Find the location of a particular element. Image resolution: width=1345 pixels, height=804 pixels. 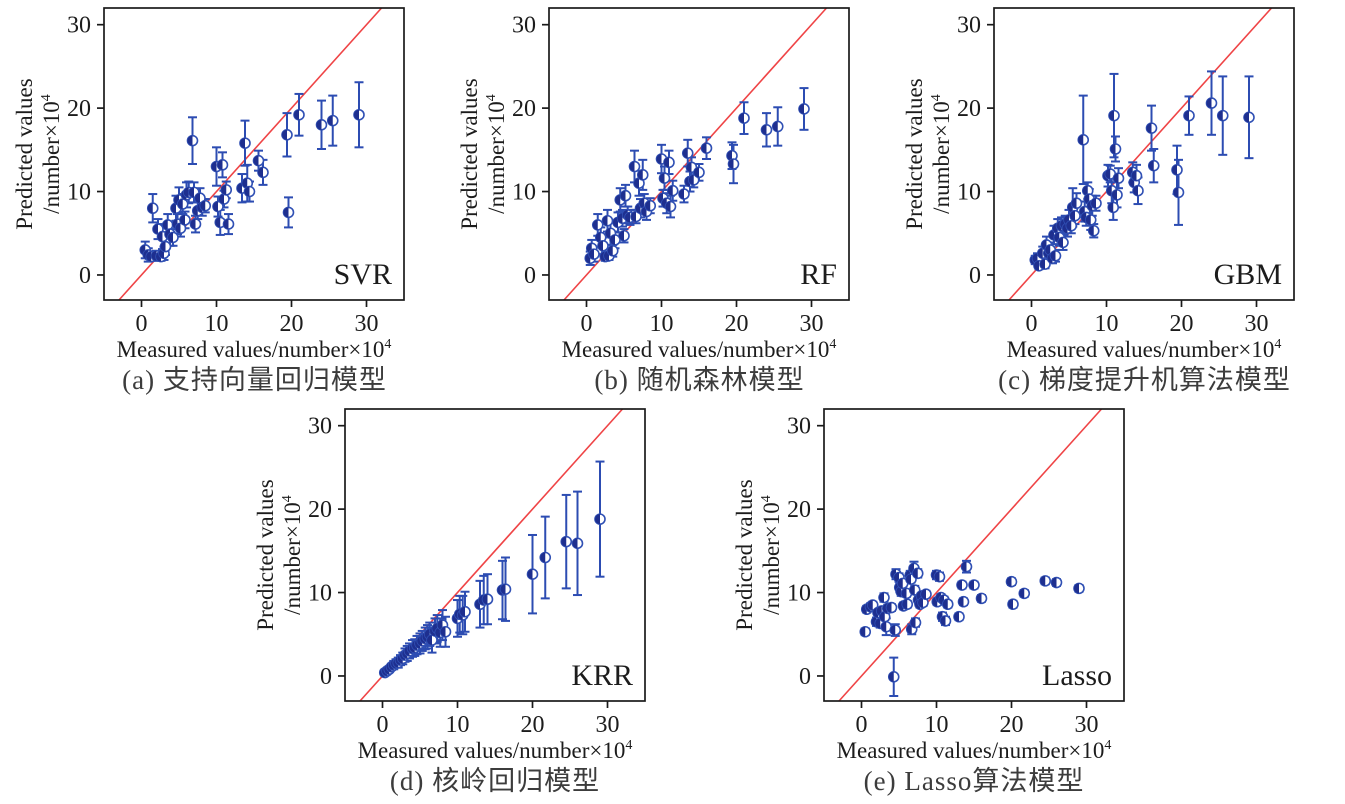

chart-caption-b: (b) 随机森林模型 is located at coordinates (699, 380).